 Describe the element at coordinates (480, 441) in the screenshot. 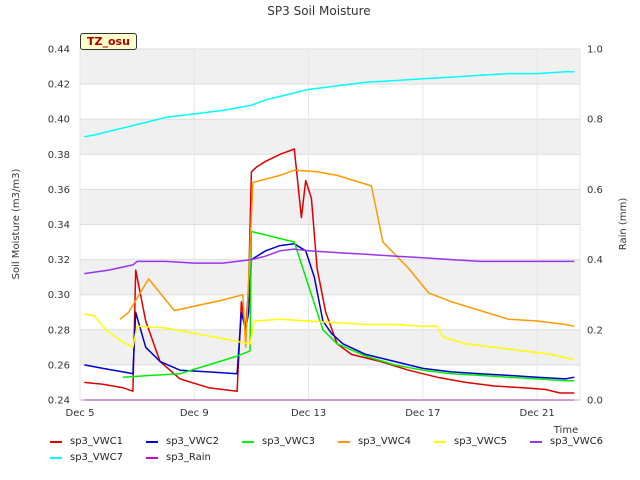

I see `legend-label: sp3_VWC5` at that location.